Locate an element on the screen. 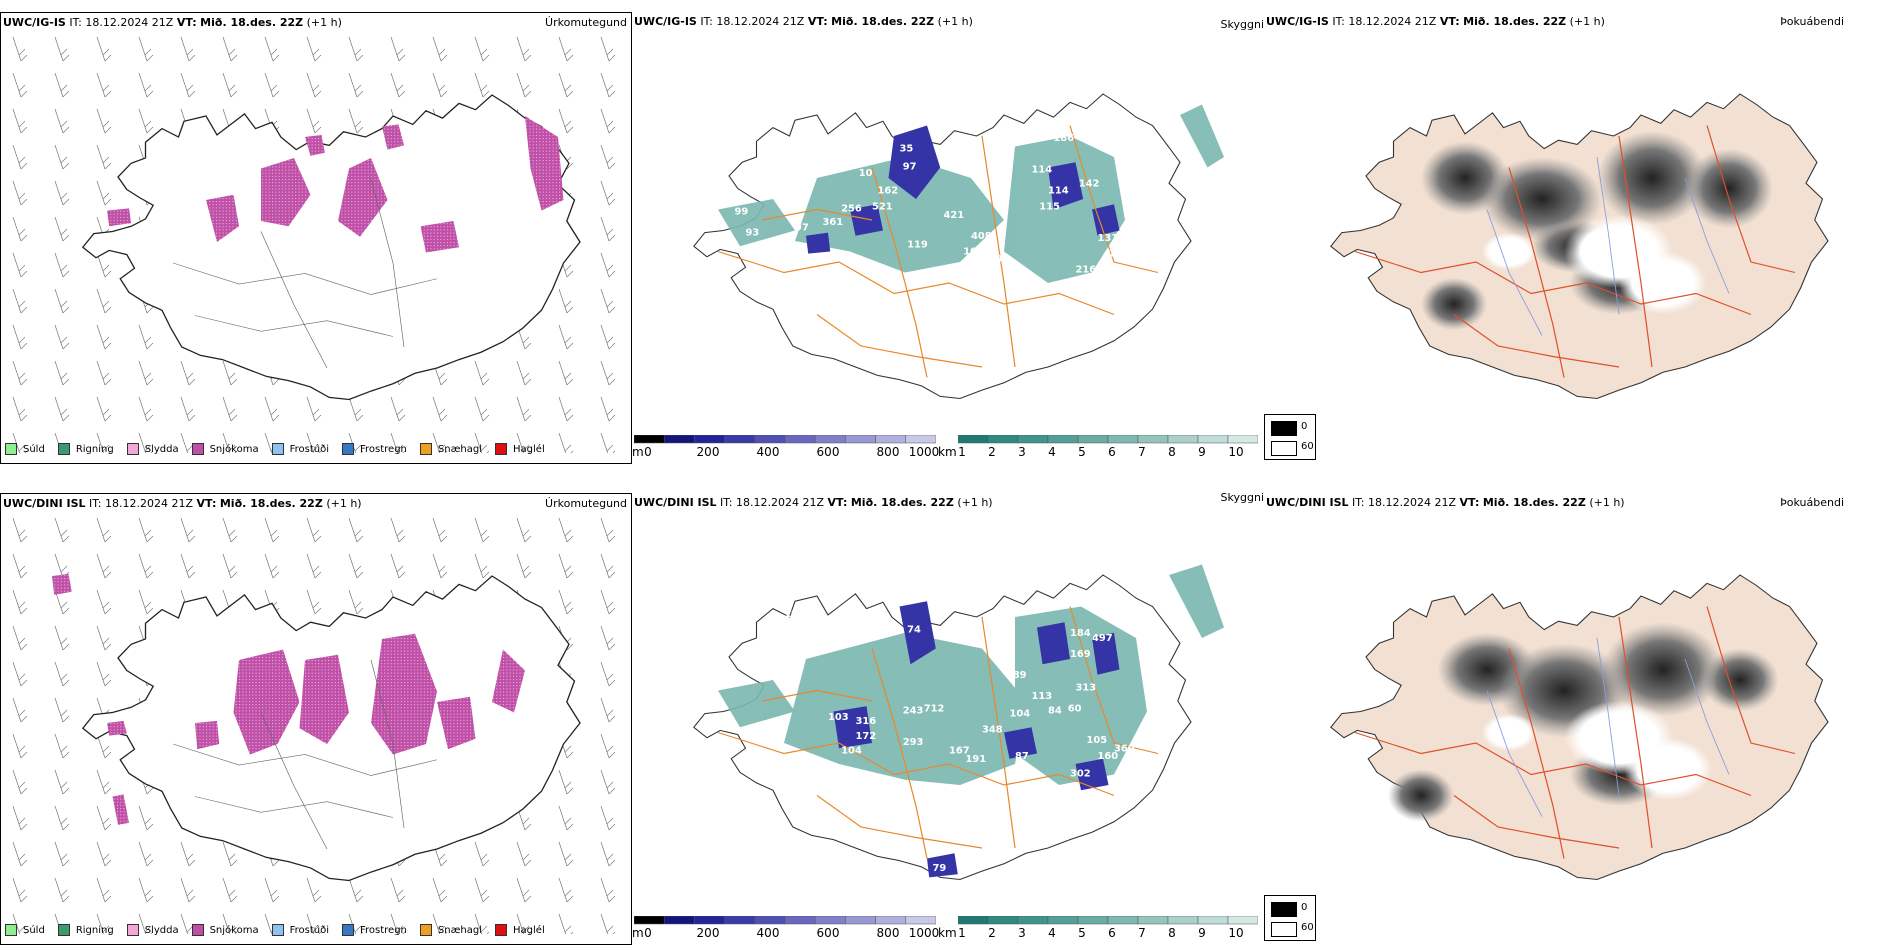 Image resolution: width=1900 pixels, height=950 pixels. visibility-tick: 4 is located at coordinates (1052, 933).